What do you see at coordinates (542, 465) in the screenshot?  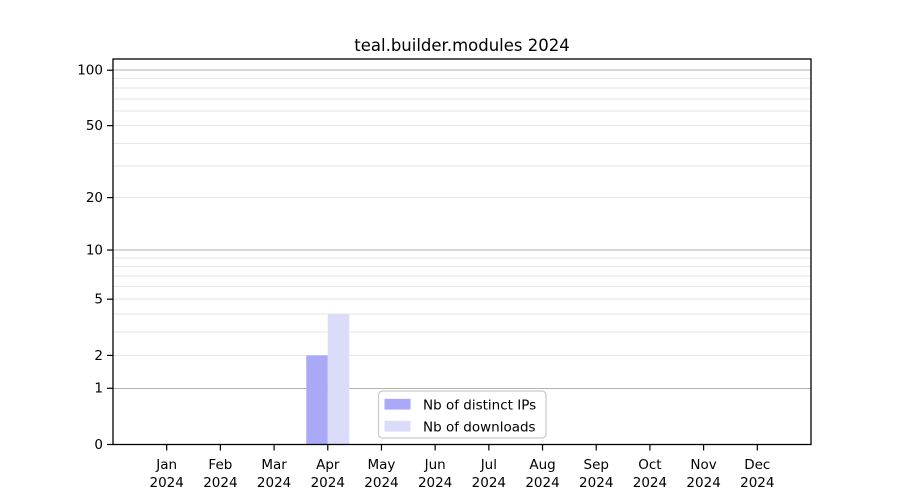 I see `x-tick-label-month: Aug` at bounding box center [542, 465].